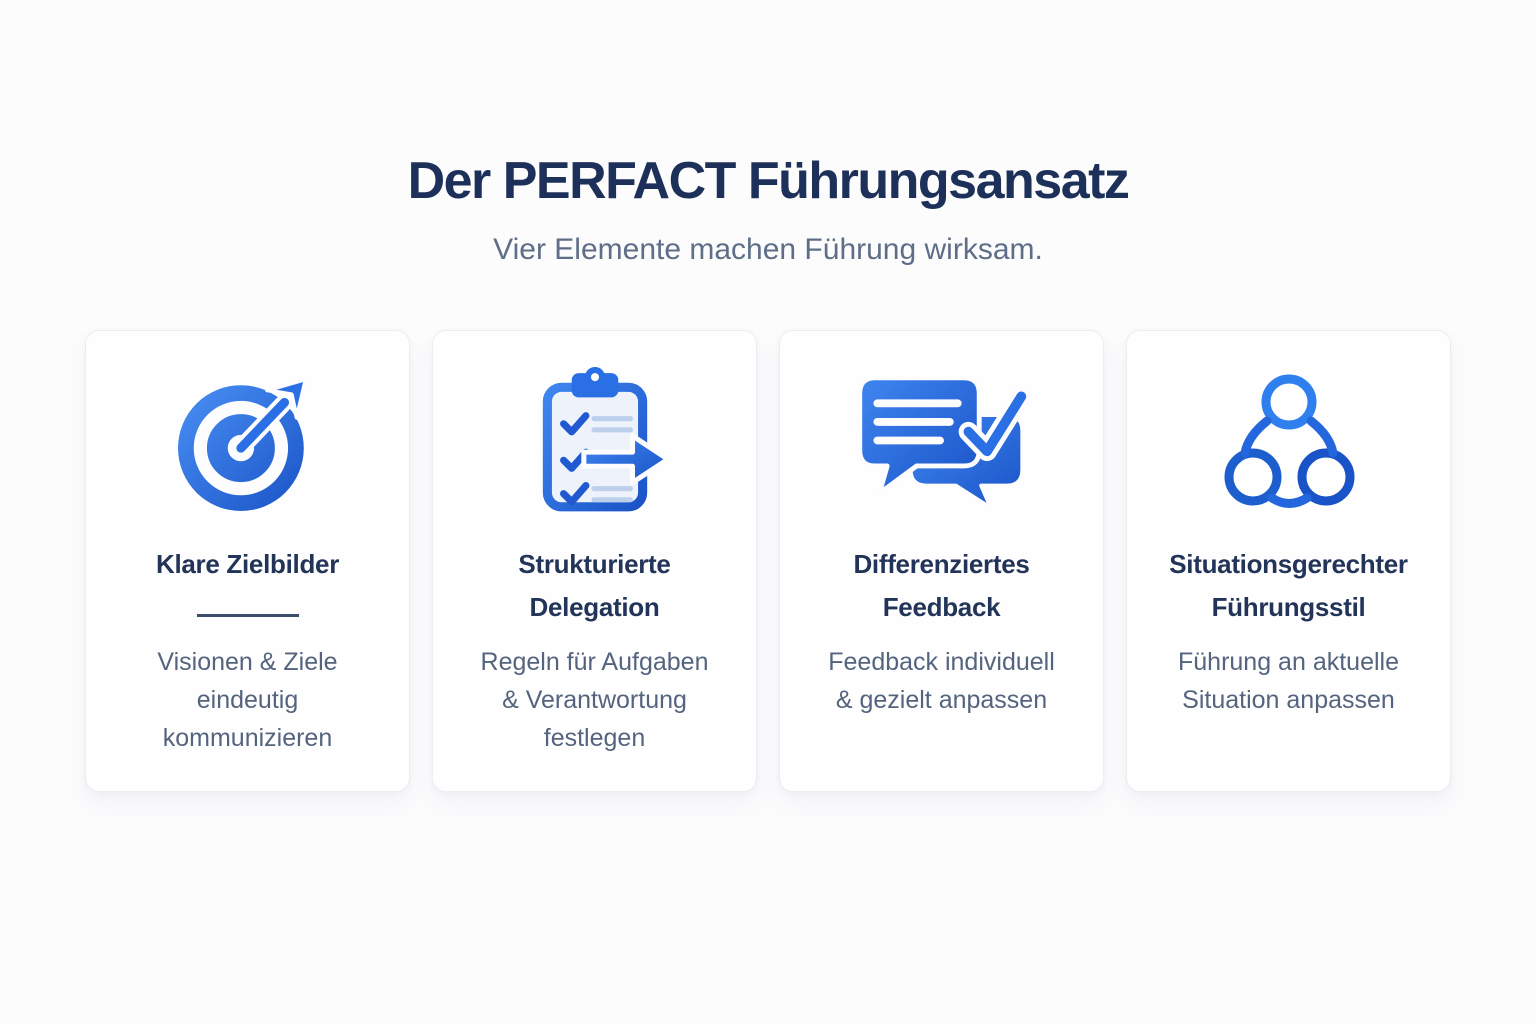 The height and width of the screenshot is (1024, 1536). I want to click on target-icon, so click(247, 441).